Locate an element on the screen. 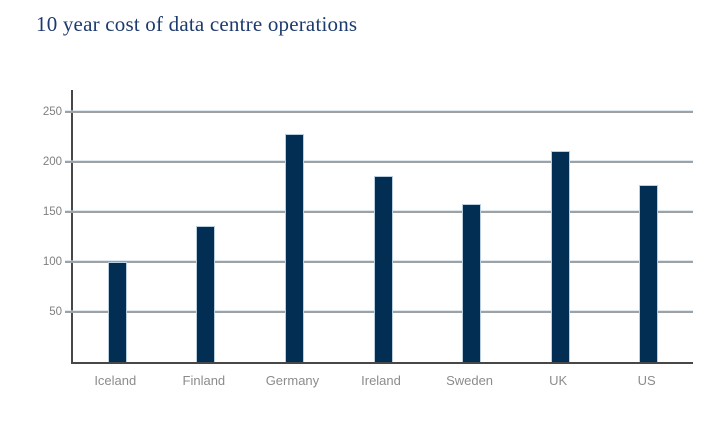  x-axis-label-uk: UK is located at coordinates (558, 380).